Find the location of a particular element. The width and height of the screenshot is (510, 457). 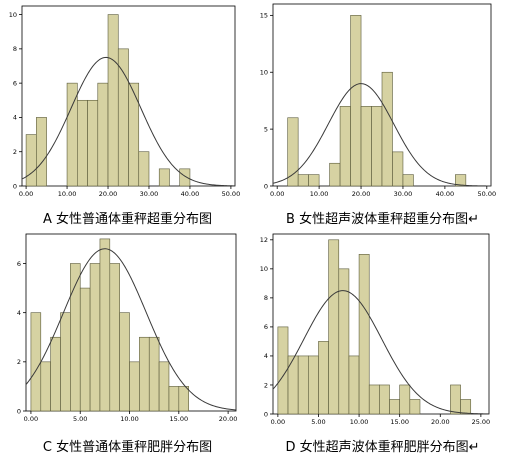

normal-curve-b is located at coordinates (381, 135).